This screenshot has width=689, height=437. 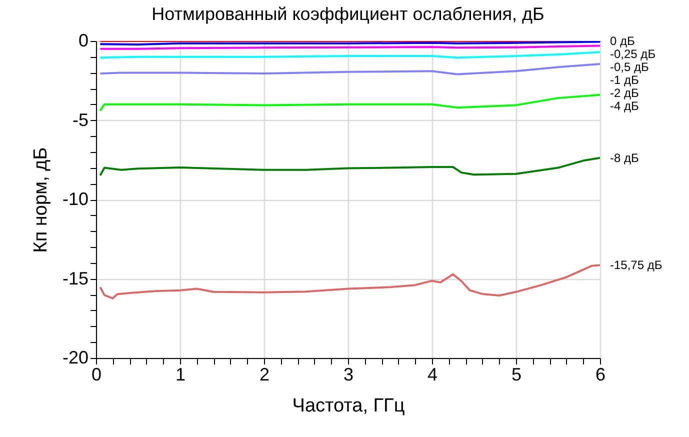 I want to click on x-tick-label: 0, so click(x=96, y=374).